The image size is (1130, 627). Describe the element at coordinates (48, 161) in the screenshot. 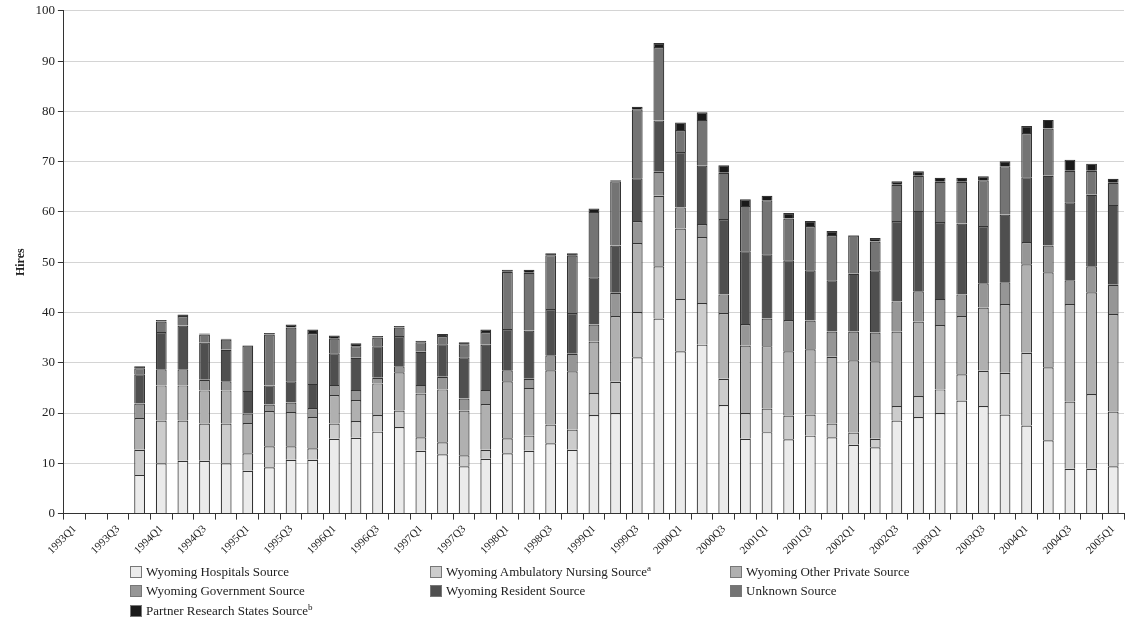

I see `y-tick-label: 70` at that location.